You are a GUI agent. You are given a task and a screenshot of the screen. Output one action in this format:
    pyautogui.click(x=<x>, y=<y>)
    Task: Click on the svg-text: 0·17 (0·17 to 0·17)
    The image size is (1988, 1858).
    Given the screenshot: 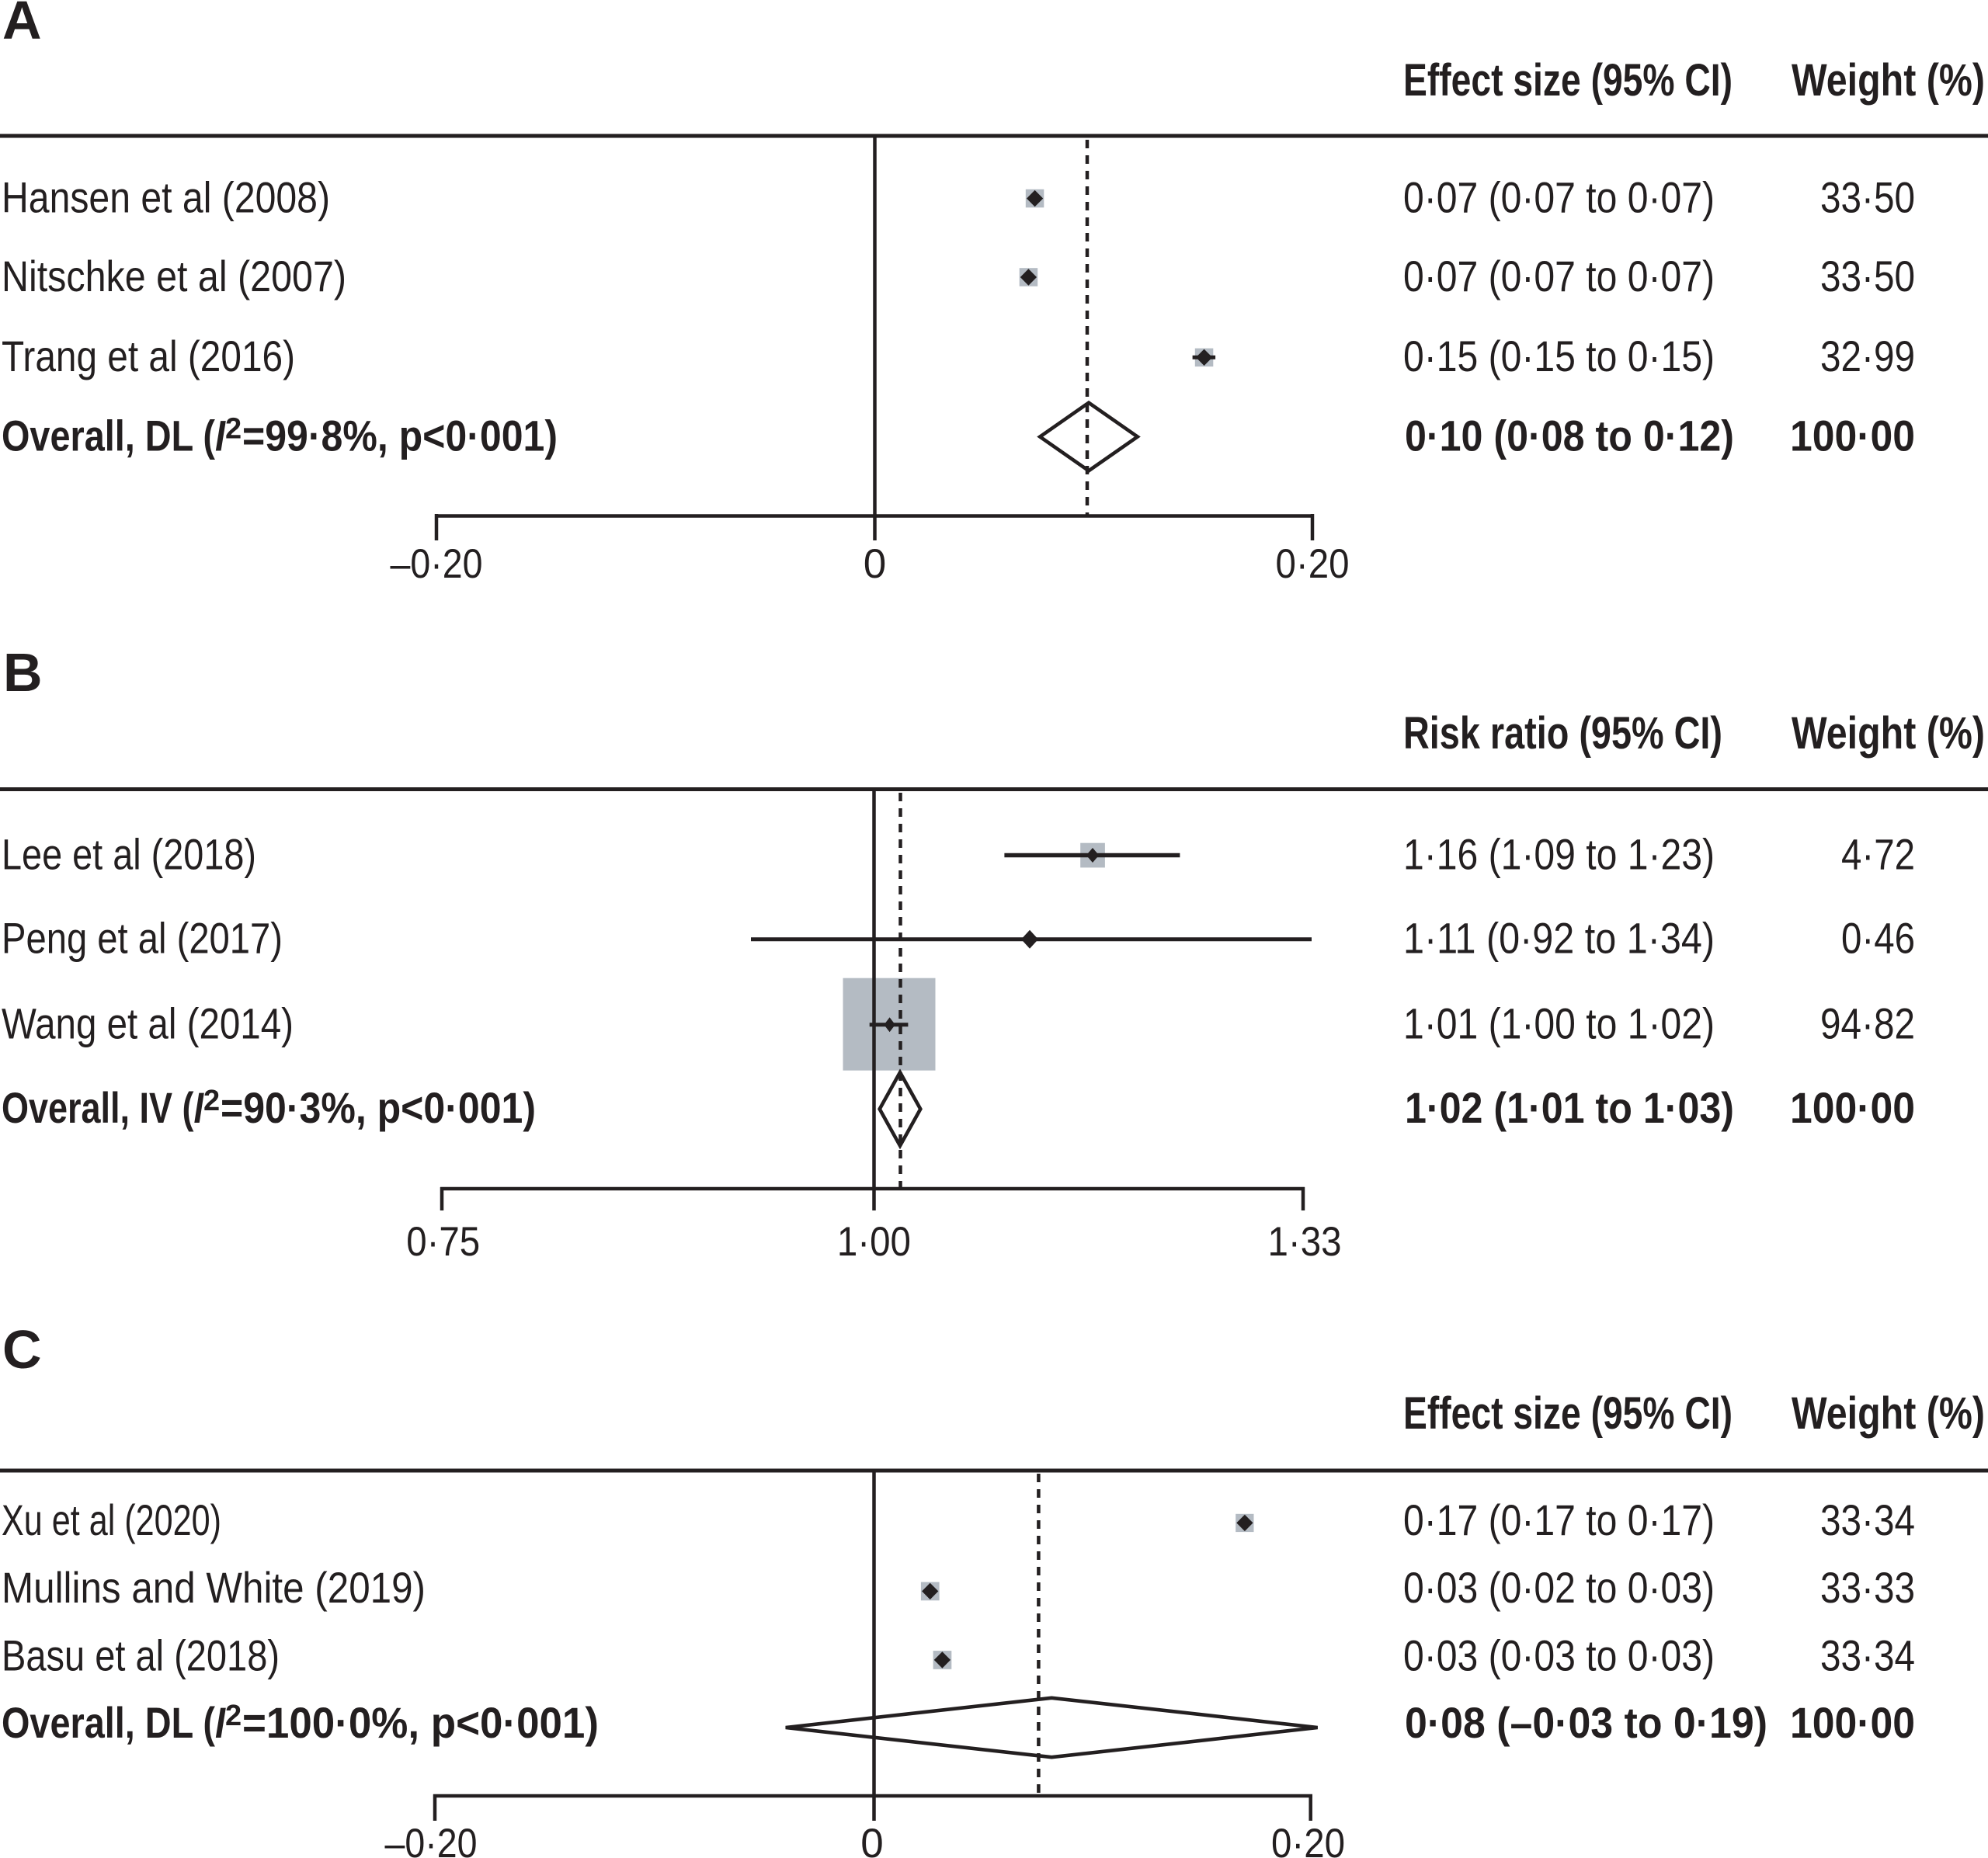 What is the action you would take?
    pyautogui.click(x=1559, y=1519)
    